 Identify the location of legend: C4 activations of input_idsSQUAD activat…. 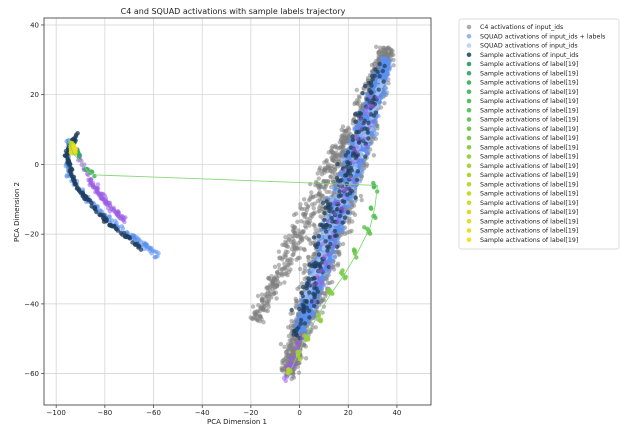
(539, 134).